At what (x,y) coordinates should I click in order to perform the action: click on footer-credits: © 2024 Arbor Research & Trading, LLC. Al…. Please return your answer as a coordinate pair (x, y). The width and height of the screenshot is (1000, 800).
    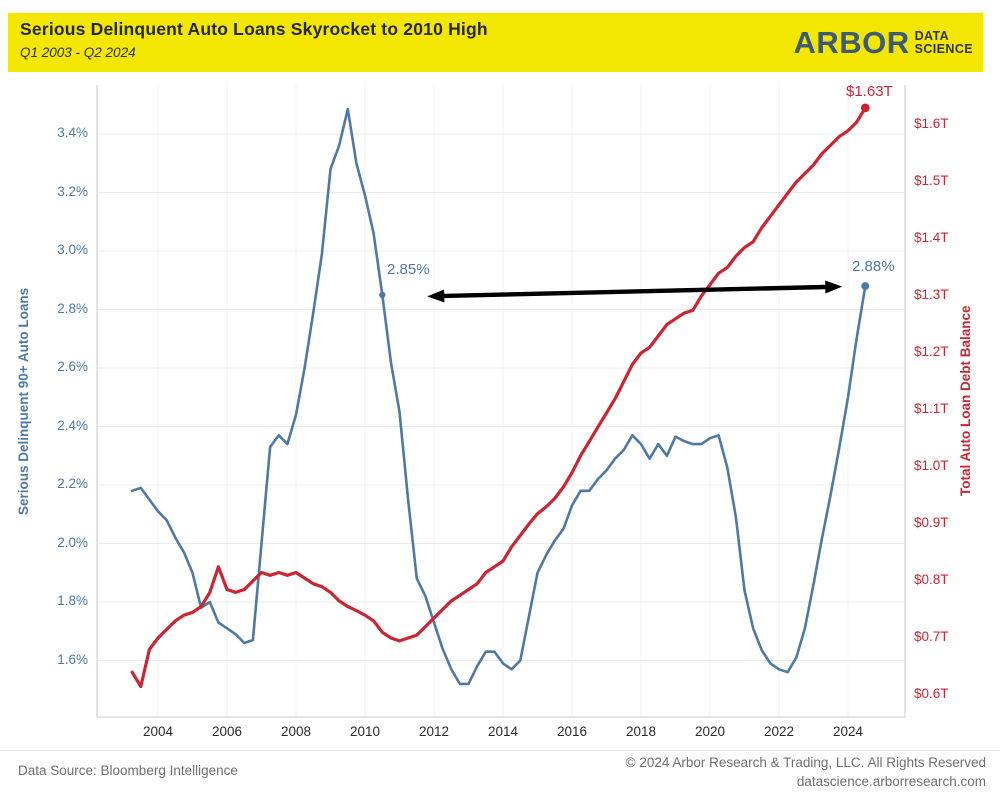
    Looking at the image, I should click on (806, 772).